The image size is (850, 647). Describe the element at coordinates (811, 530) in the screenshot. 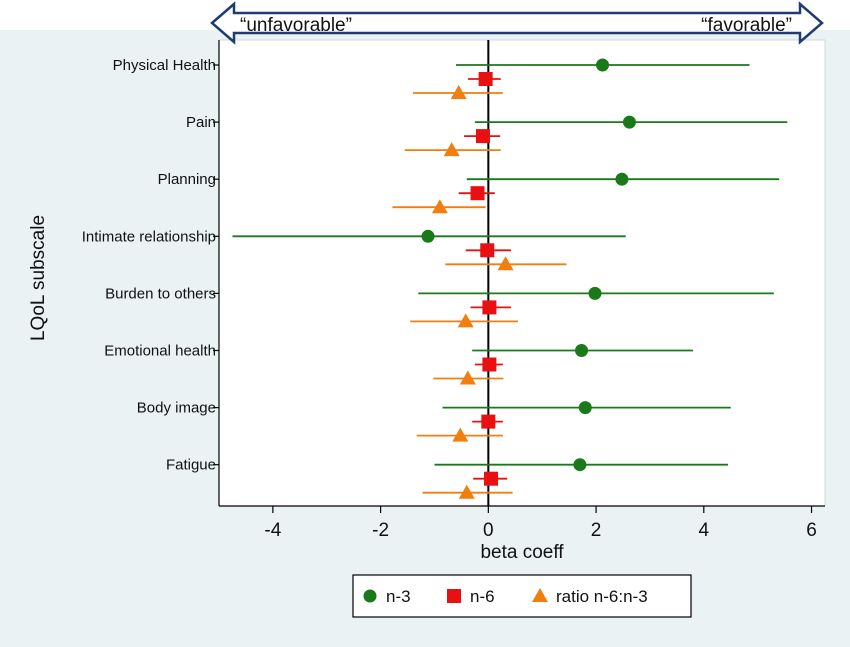

I see `x-tick-label: 6` at that location.